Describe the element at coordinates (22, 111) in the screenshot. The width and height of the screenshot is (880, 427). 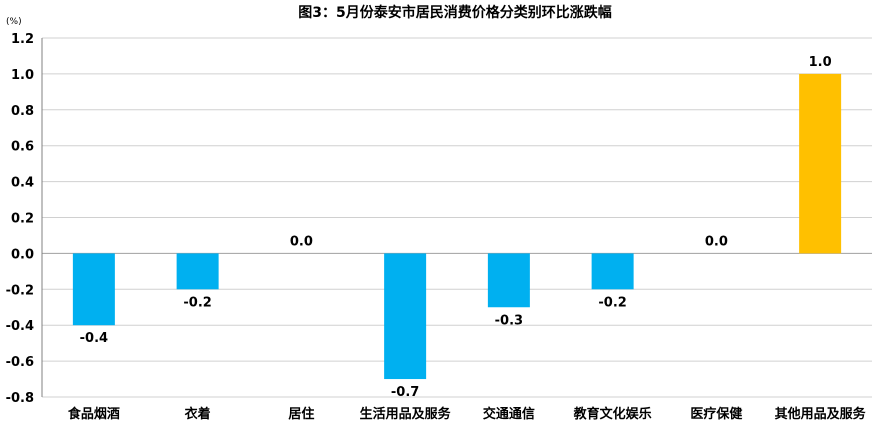
I see `y-tick-label: 0.8` at that location.